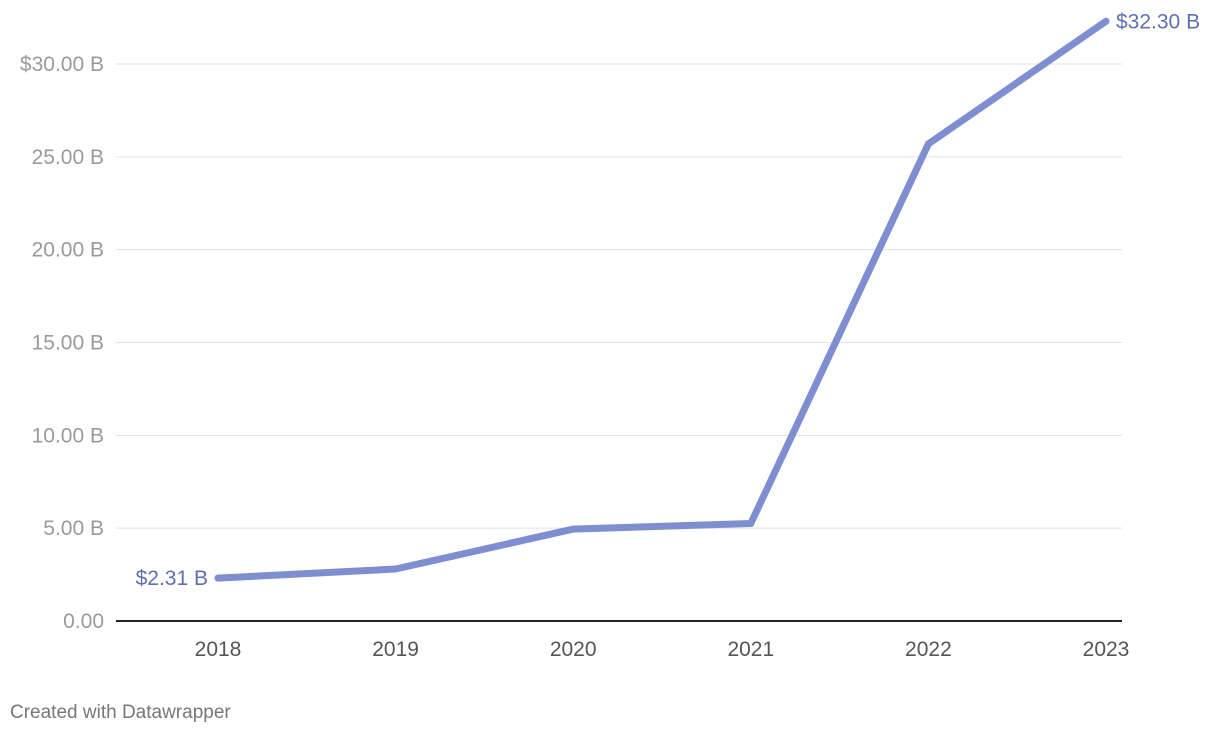 This screenshot has height=738, width=1220. I want to click on data-label-last: $32.30 B, so click(1158, 21).